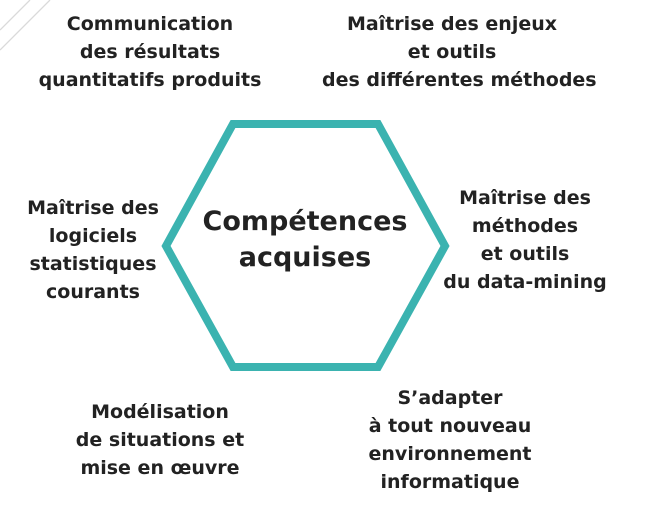 The width and height of the screenshot is (647, 507). I want to click on node-right-line-2: méthodes, so click(525, 226).